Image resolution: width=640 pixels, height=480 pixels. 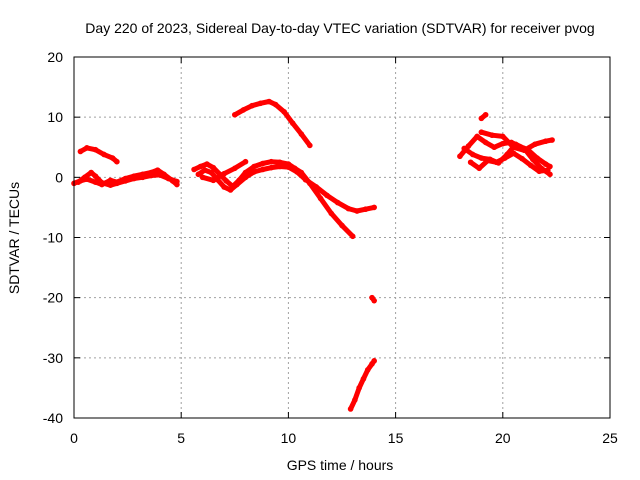 What do you see at coordinates (53, 238) in the screenshot?
I see `y-tick-label: -10` at bounding box center [53, 238].